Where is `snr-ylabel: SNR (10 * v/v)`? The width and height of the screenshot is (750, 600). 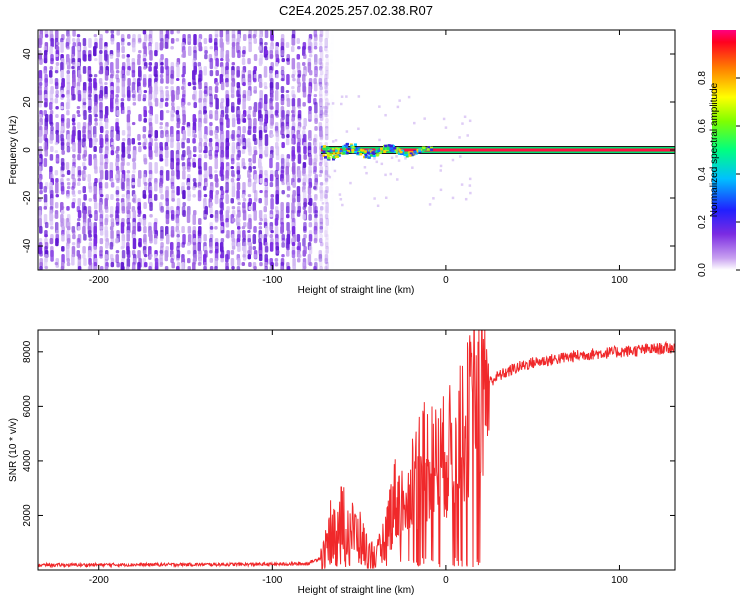
snr-ylabel: SNR (10 * v/v) is located at coordinates (13, 450).